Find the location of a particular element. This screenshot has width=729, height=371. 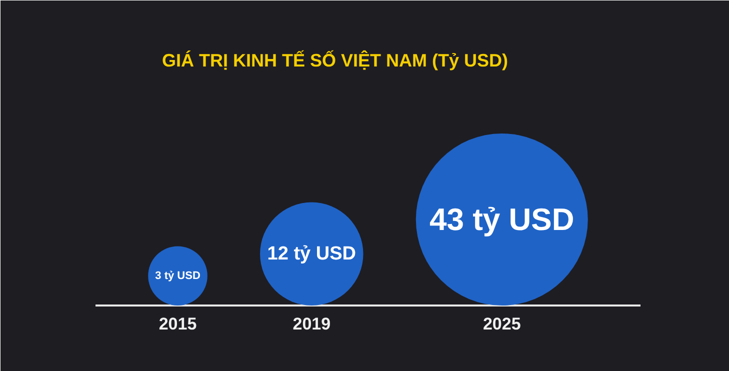

category-label: 2015 is located at coordinates (177, 324).